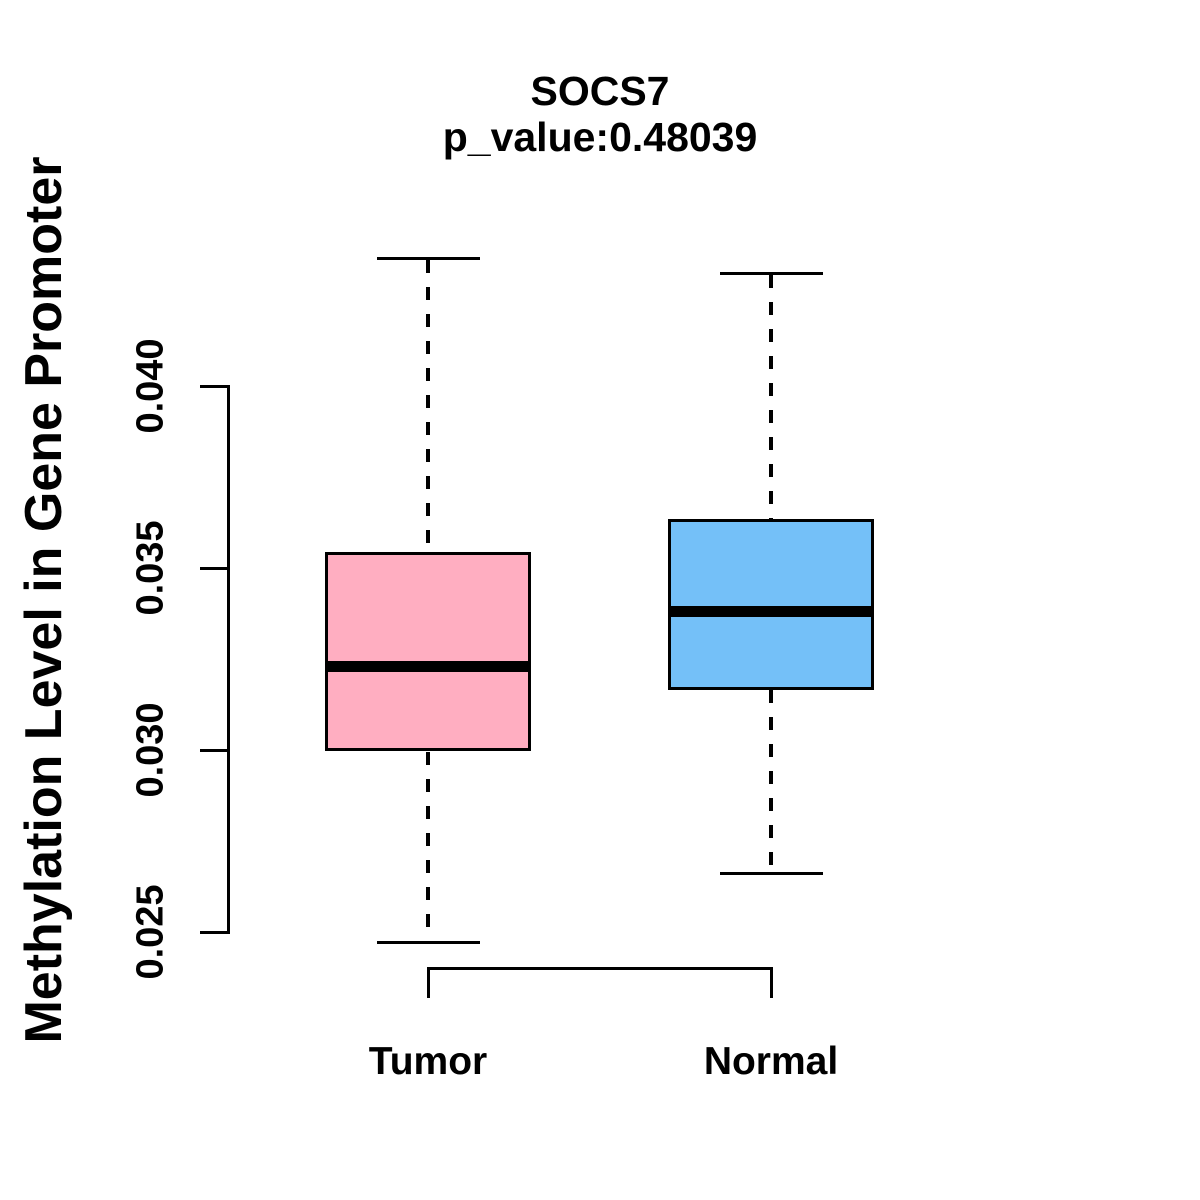 This screenshot has width=1200, height=1200. What do you see at coordinates (771, 612) in the screenshot?
I see `median-normal` at bounding box center [771, 612].